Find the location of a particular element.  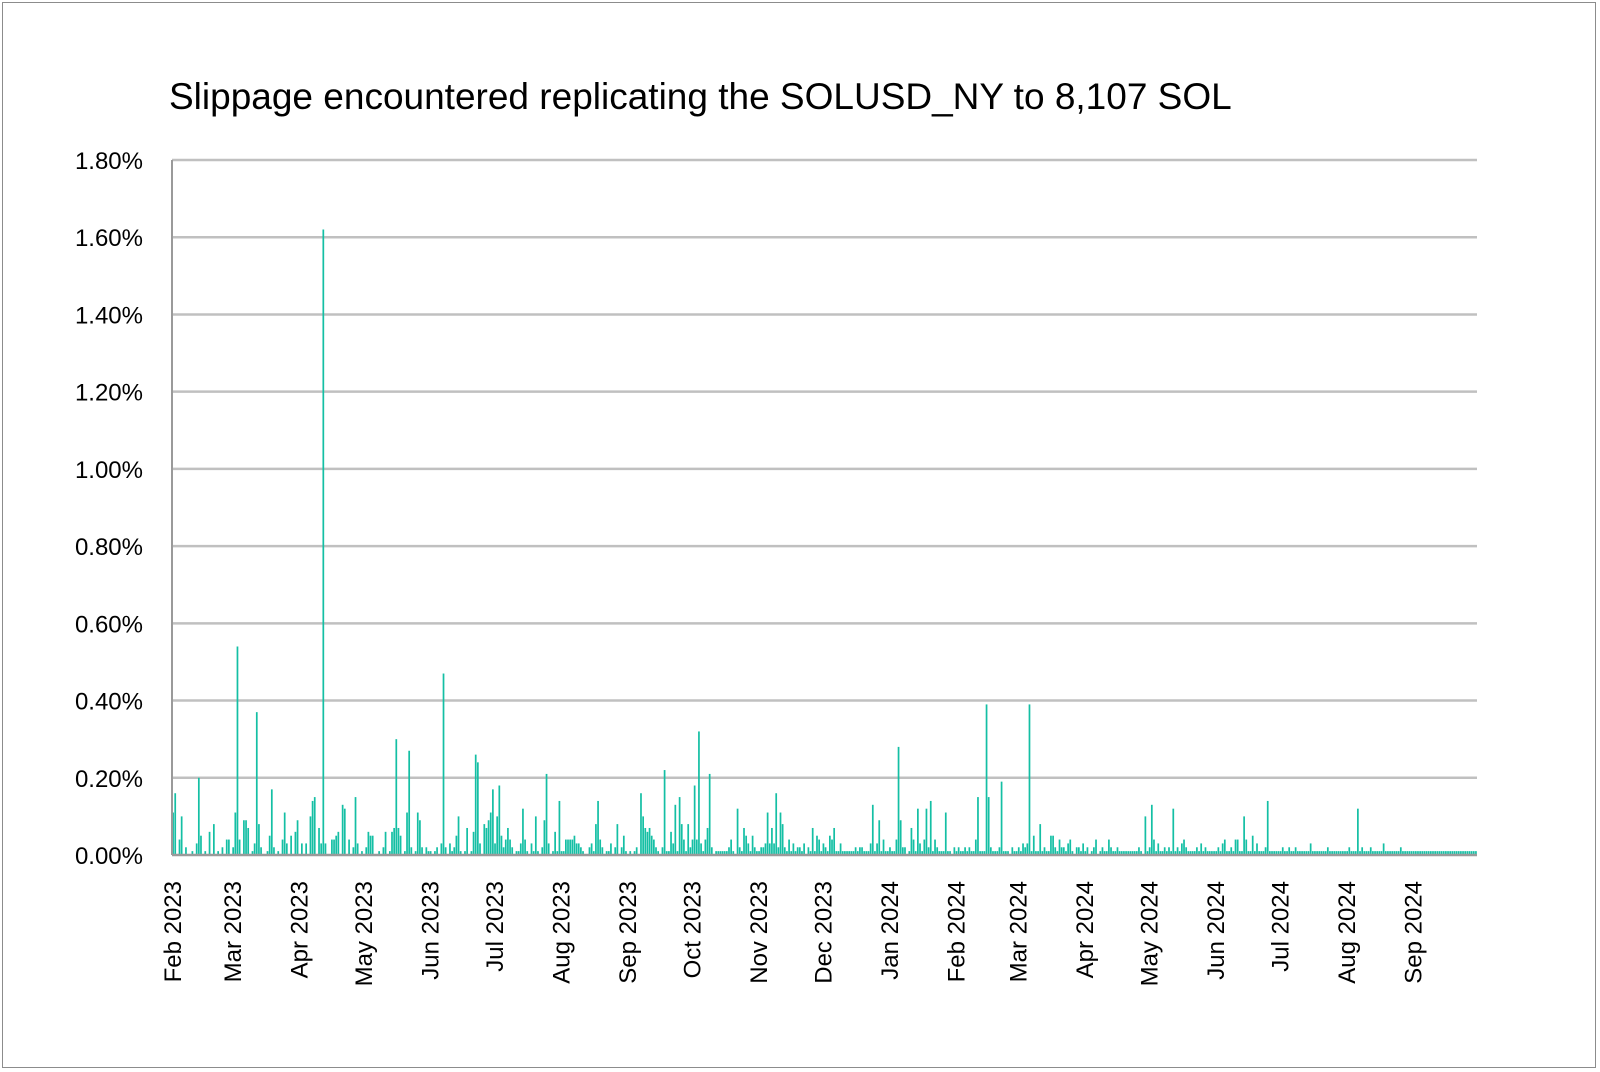

y-tick-label: 0.80% is located at coordinates (109, 547).